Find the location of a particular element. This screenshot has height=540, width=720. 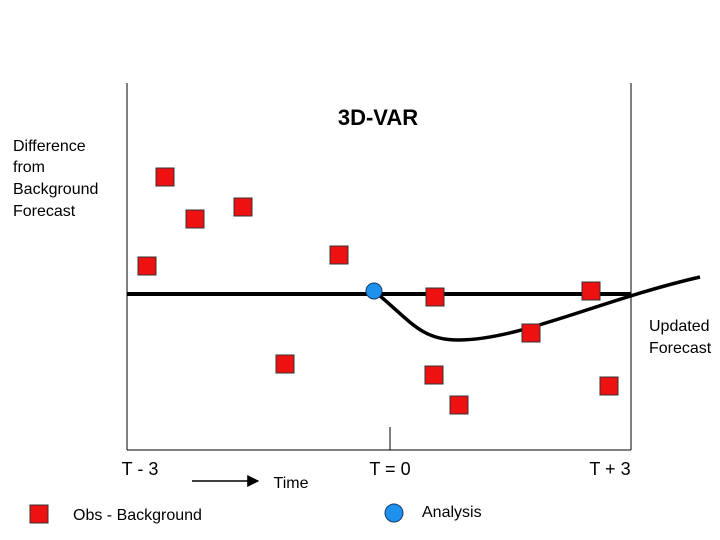

legend-analysis-icon is located at coordinates (394, 513).